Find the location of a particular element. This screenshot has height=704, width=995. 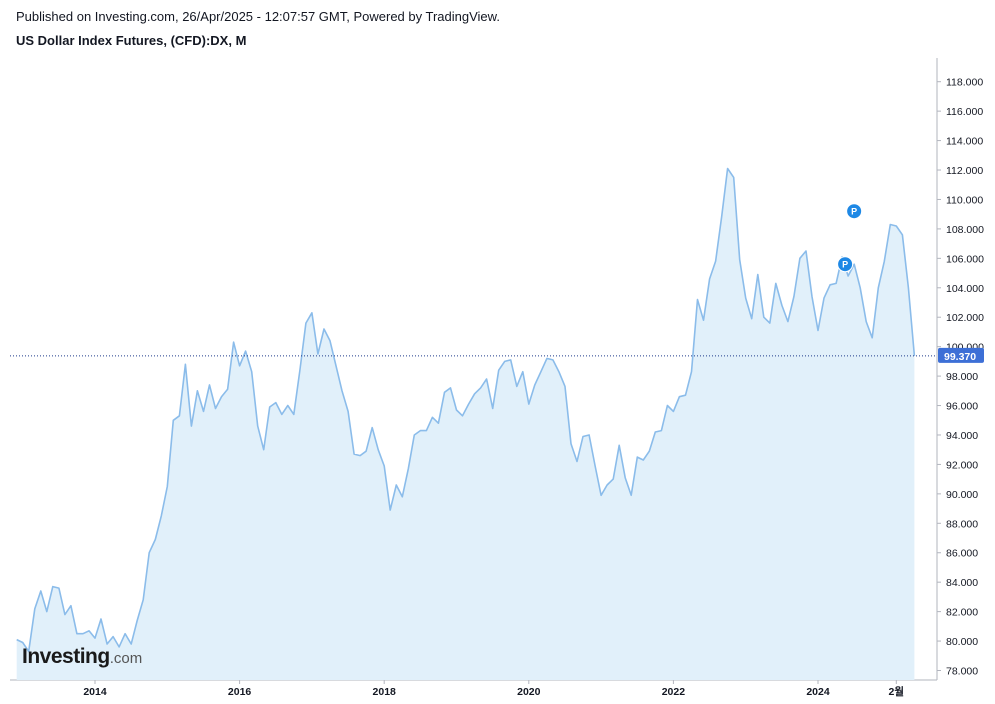

logo-main: Investing is located at coordinates (66, 656).